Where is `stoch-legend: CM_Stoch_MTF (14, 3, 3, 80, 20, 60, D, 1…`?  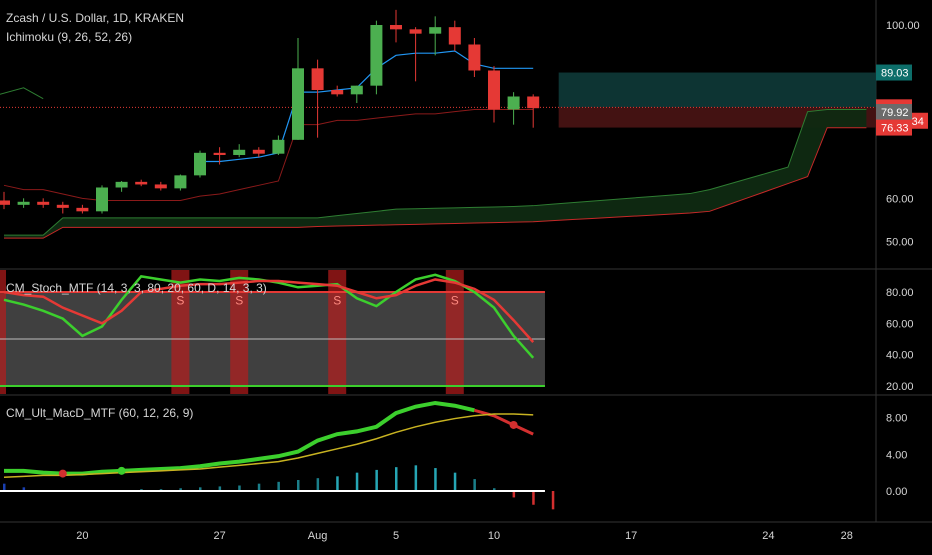 stoch-legend: CM_Stoch_MTF (14, 3, 3, 80, 20, 60, D, 1… is located at coordinates (136, 288).